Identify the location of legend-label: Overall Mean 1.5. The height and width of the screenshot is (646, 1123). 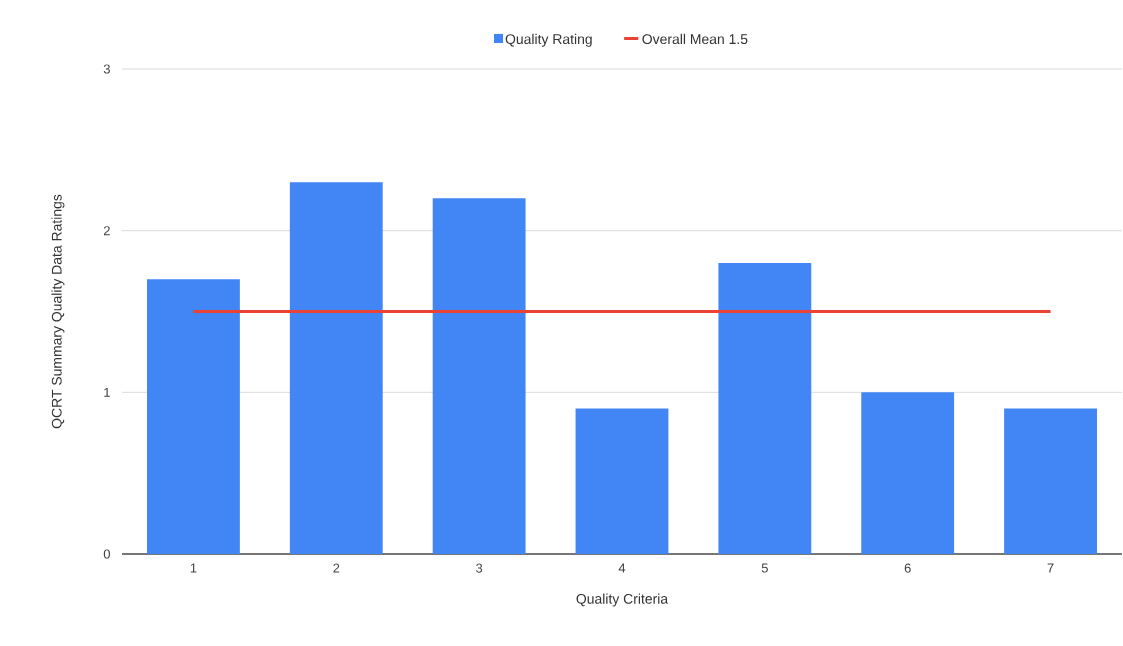
(695, 39).